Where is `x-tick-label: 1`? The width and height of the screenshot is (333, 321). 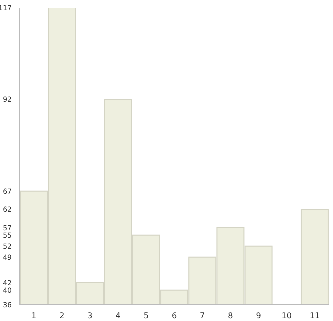 x-tick-label: 1 is located at coordinates (34, 316).